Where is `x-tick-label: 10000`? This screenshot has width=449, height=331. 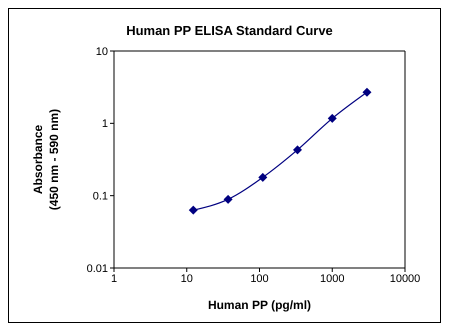 x-tick-label: 10000 is located at coordinates (405, 278).